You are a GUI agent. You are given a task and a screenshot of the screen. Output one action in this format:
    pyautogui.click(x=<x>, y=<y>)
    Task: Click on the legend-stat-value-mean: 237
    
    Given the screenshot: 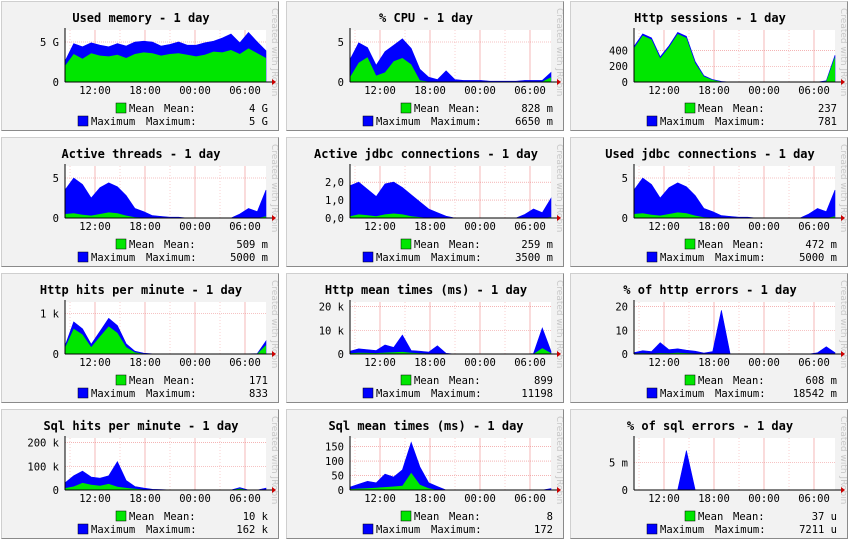 What is the action you would take?
    pyautogui.click(x=827, y=109)
    